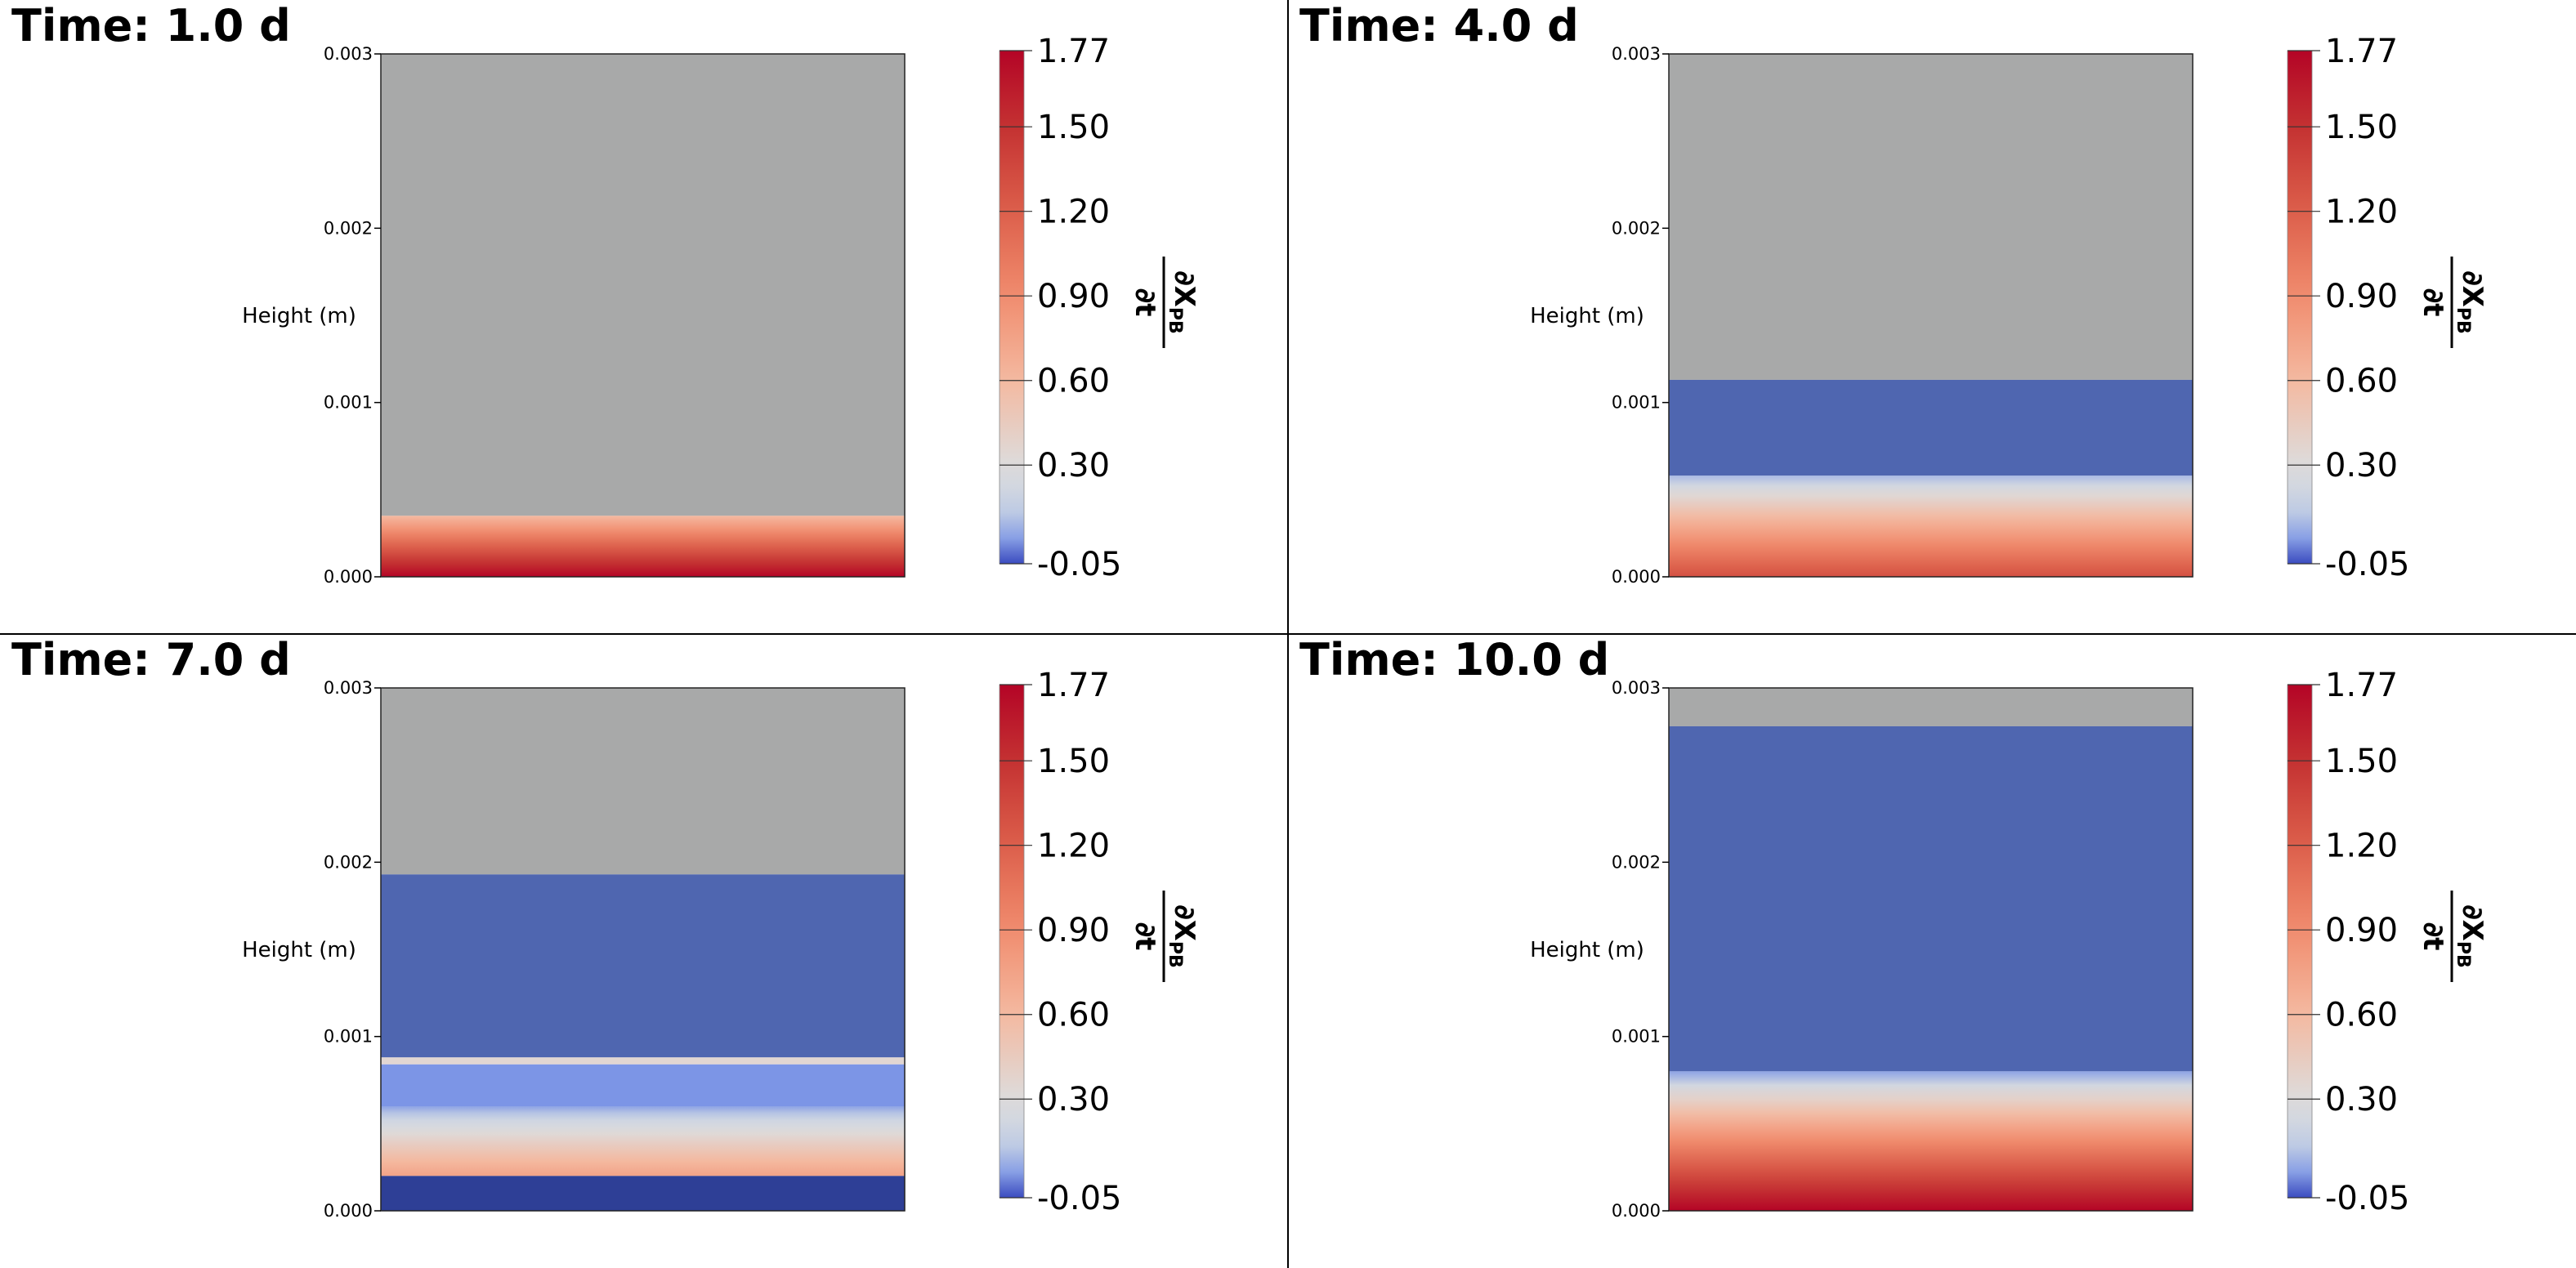 This screenshot has height=1268, width=2576. Describe the element at coordinates (1454, 659) in the screenshot. I see `panel-time-title: Time: 10.0 d` at that location.